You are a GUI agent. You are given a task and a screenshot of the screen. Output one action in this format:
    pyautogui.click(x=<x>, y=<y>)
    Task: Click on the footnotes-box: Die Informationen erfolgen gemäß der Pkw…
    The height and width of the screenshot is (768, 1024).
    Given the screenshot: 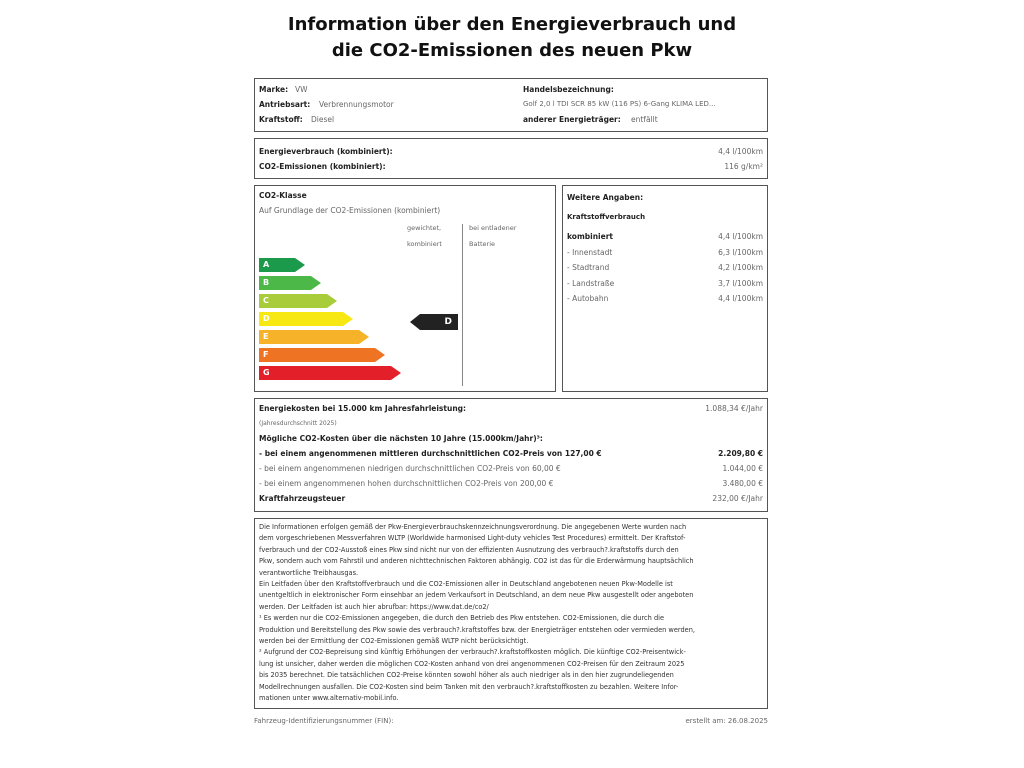 What is the action you would take?
    pyautogui.click(x=511, y=613)
    